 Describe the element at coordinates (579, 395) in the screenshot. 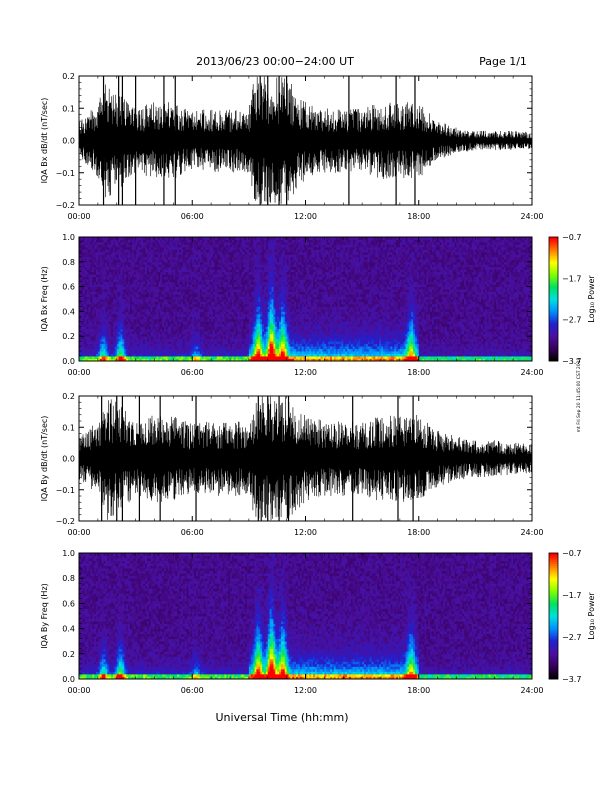

I see `side-stamp: mt Fri Sep 20 11:45:00 CST 2019` at that location.